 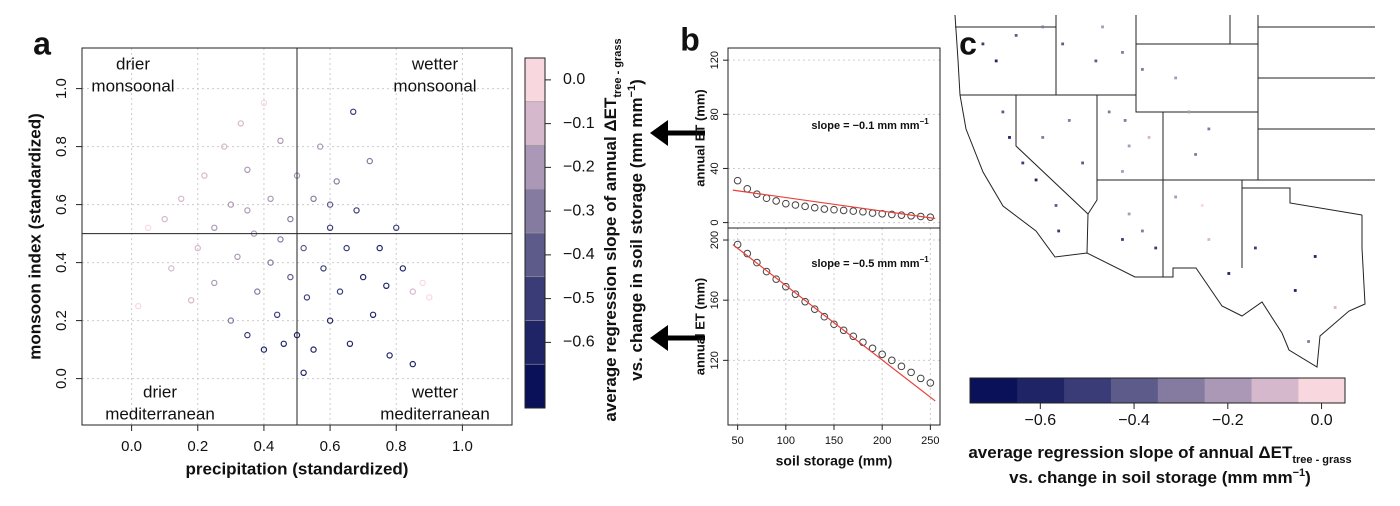 I want to click on y-tick-label: 0.2, so click(x=61, y=320).